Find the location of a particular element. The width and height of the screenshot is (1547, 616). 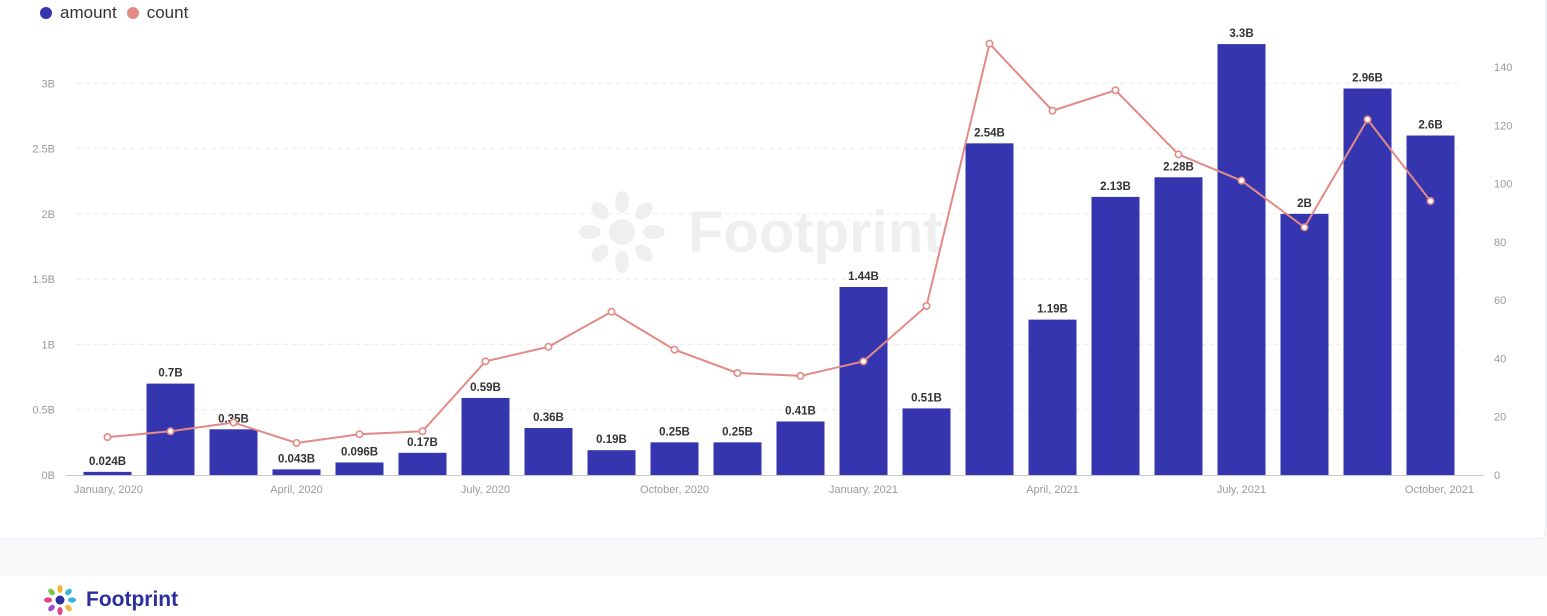

x-tick-label: October, 2020 is located at coordinates (674, 490).